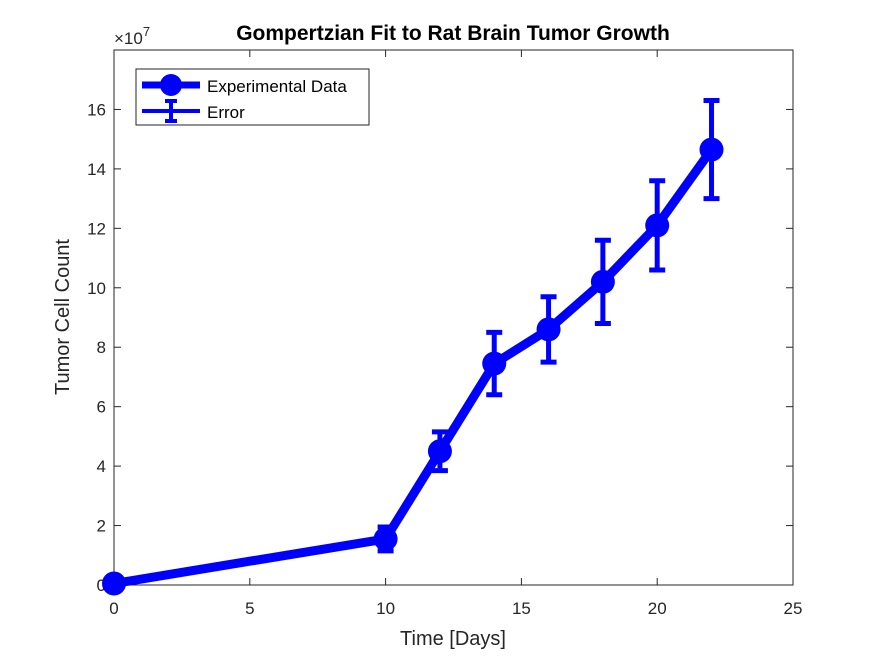 Image resolution: width=875 pixels, height=656 pixels. What do you see at coordinates (113, 608) in the screenshot?
I see `x-tick-label: 0` at bounding box center [113, 608].